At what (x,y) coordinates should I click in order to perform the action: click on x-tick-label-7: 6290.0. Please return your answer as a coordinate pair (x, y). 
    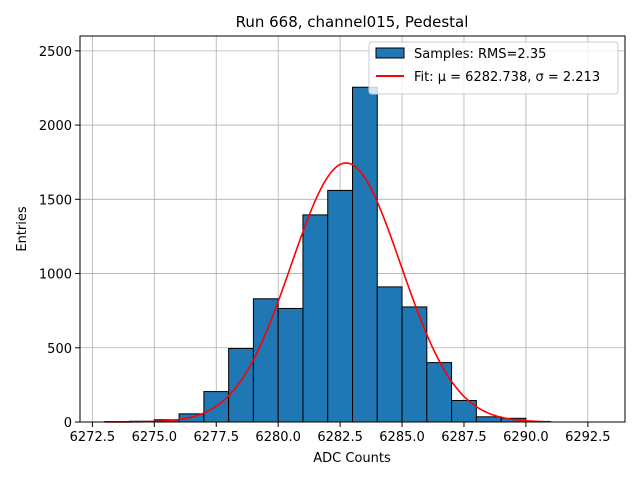
    Looking at the image, I should click on (526, 437).